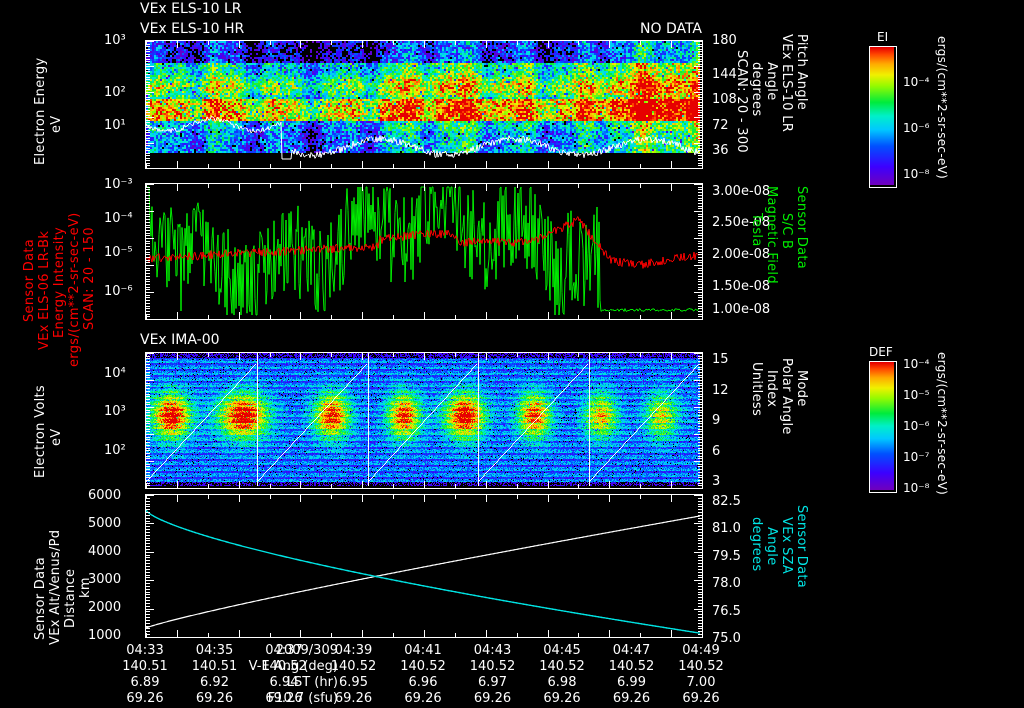  What do you see at coordinates (214, 682) in the screenshot?
I see `ephemeris-cell: 6.92` at bounding box center [214, 682].